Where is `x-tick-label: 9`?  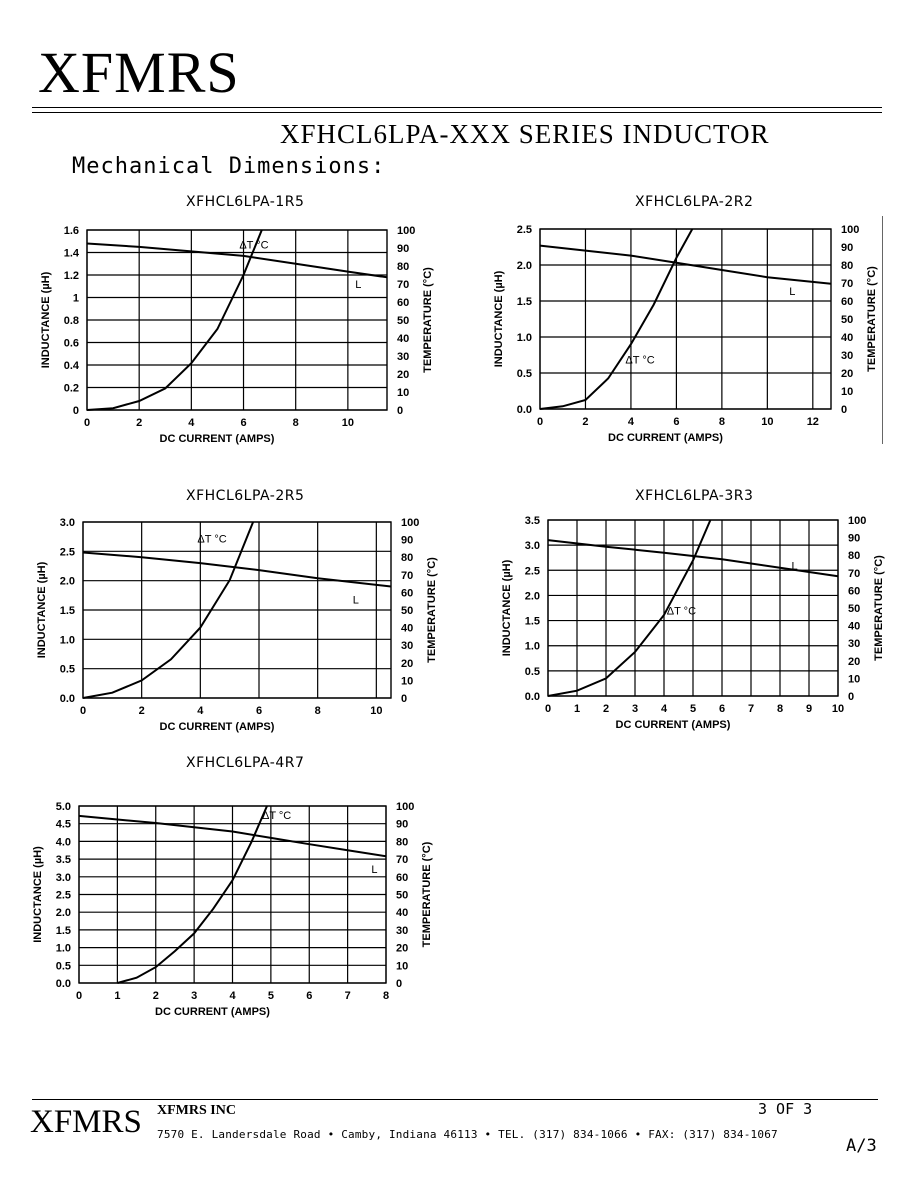
x-tick-label: 9 is located at coordinates (809, 709).